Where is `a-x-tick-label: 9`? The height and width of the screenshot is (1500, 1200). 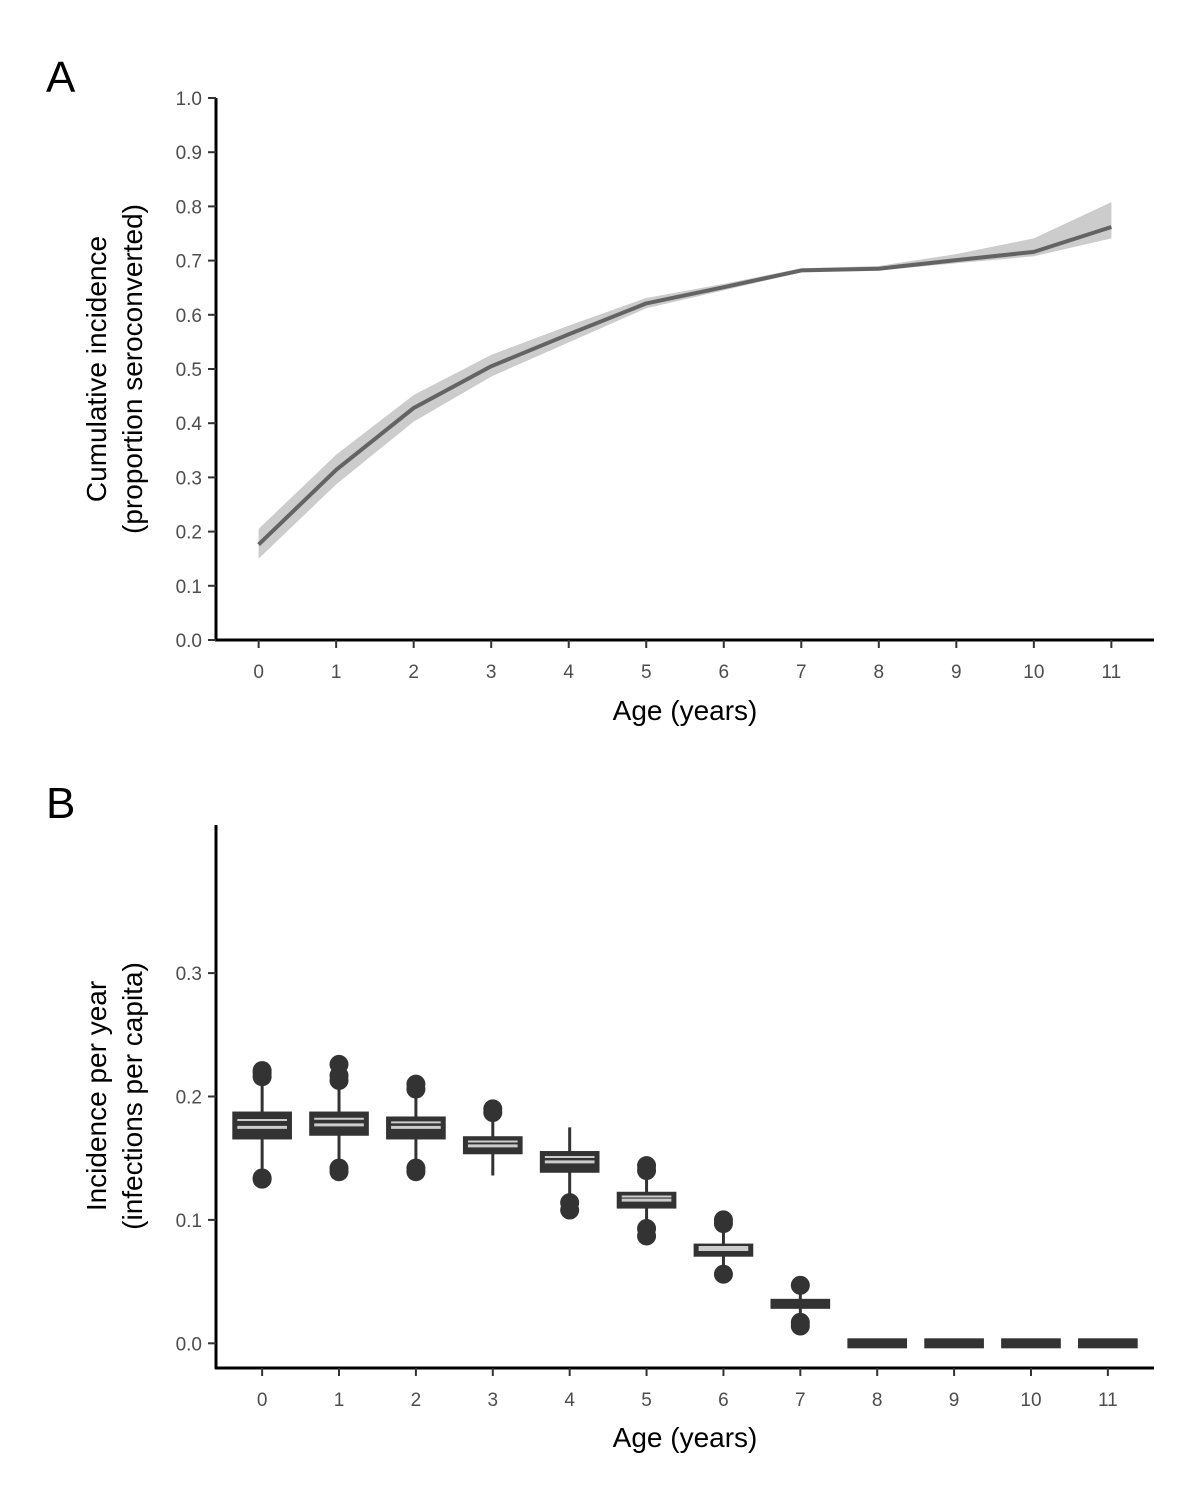 a-x-tick-label: 9 is located at coordinates (956, 672).